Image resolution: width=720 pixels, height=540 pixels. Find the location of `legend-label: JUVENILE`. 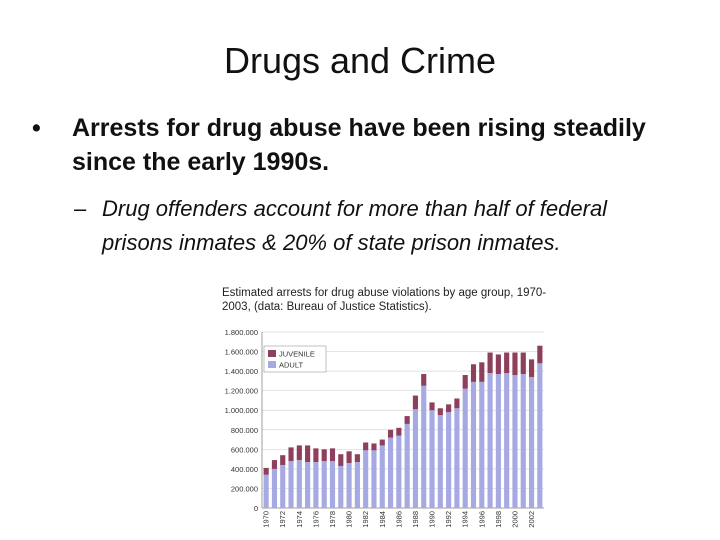

legend-label: JUVENILE is located at coordinates (297, 354).